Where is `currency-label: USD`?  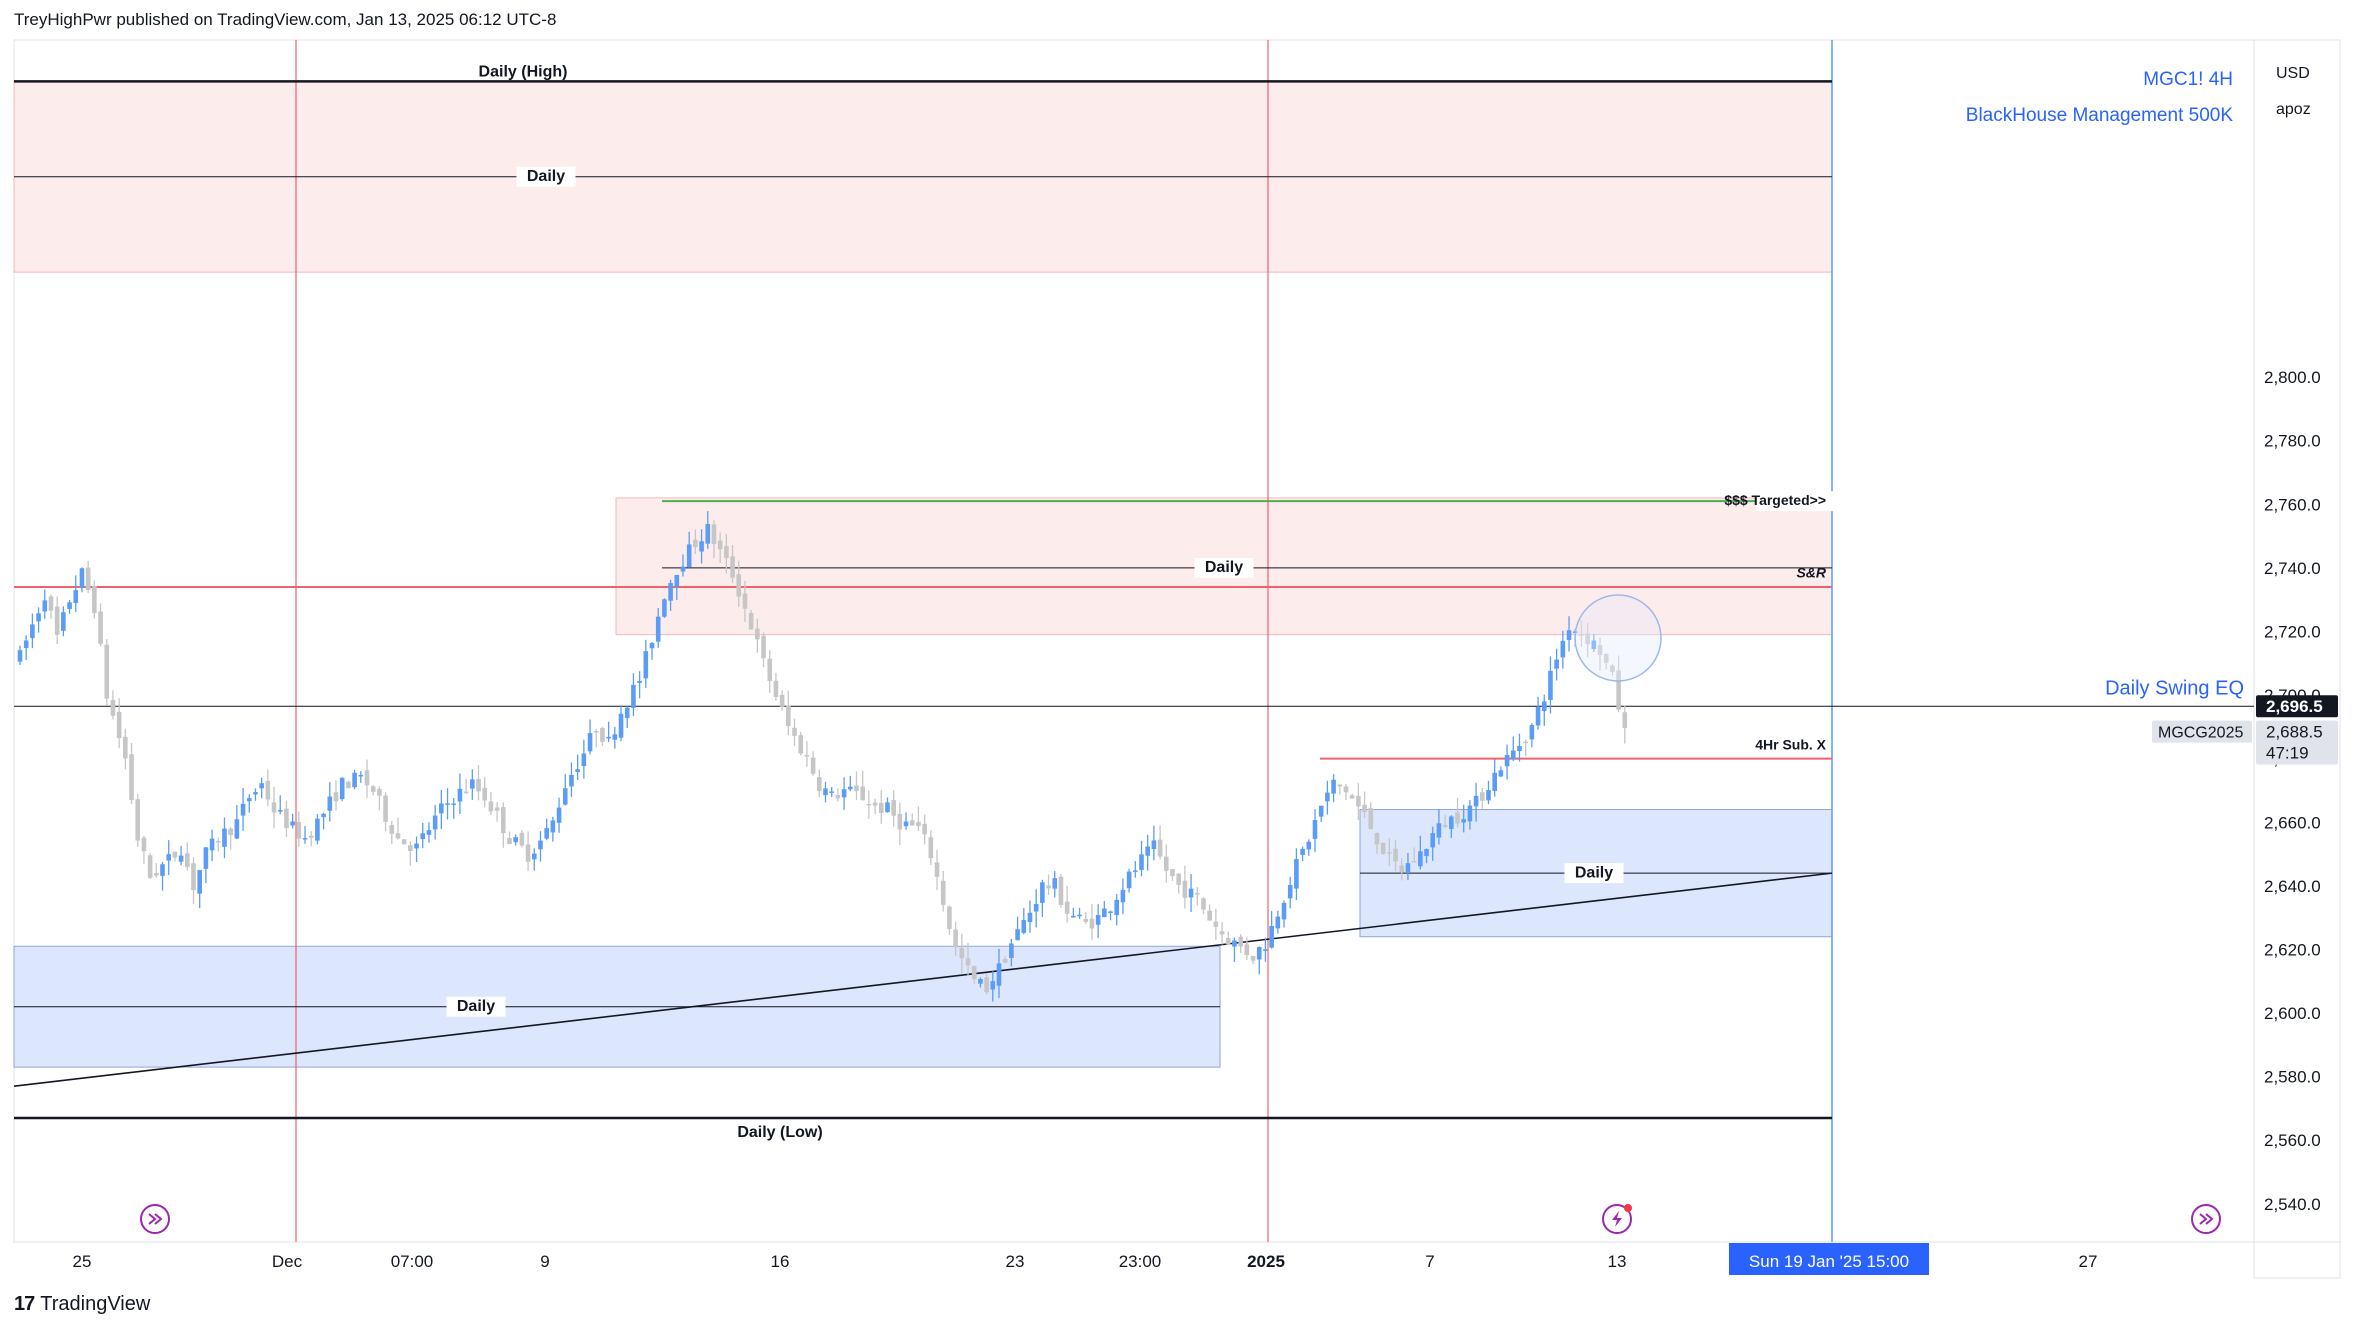
currency-label: USD is located at coordinates (2293, 73).